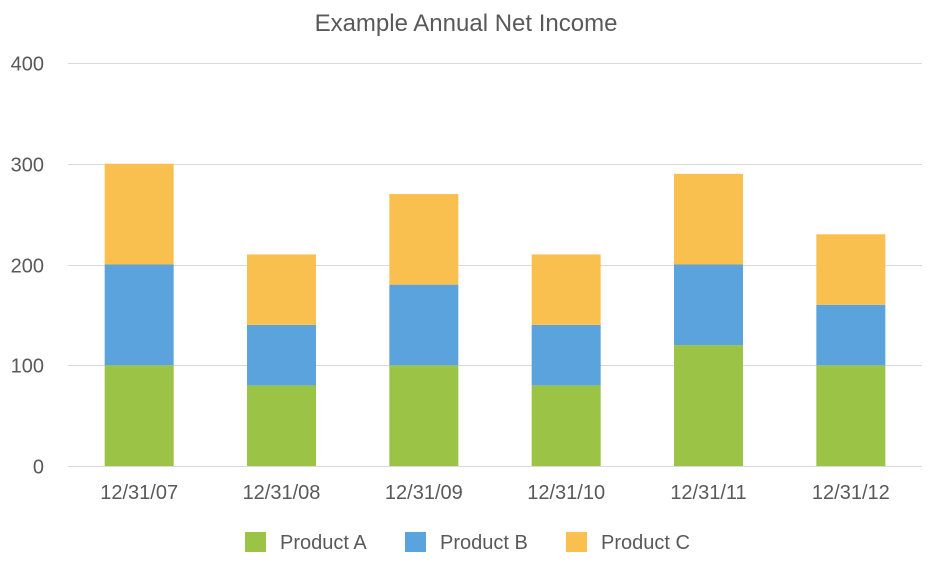  Describe the element at coordinates (424, 493) in the screenshot. I see `x-tick-label: 12/31/09` at that location.